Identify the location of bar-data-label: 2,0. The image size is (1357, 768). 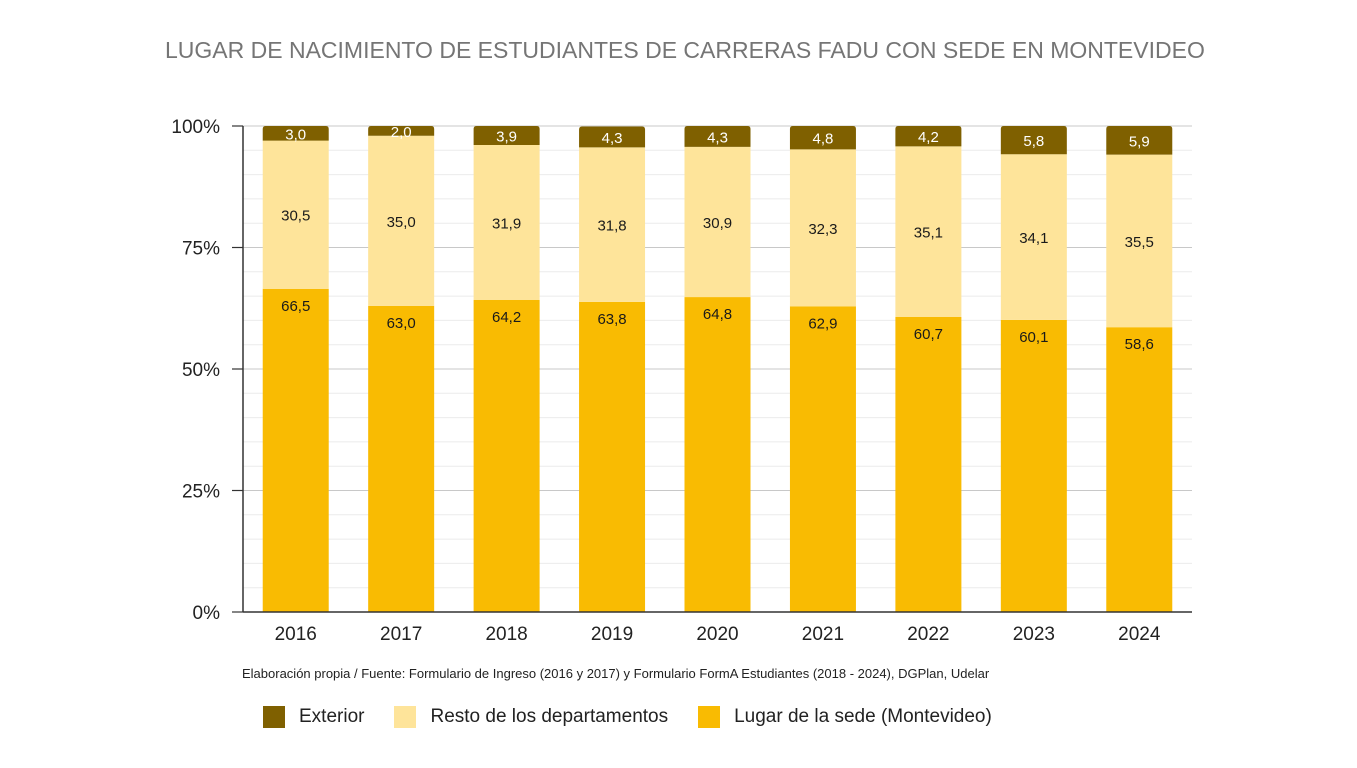
(401, 132).